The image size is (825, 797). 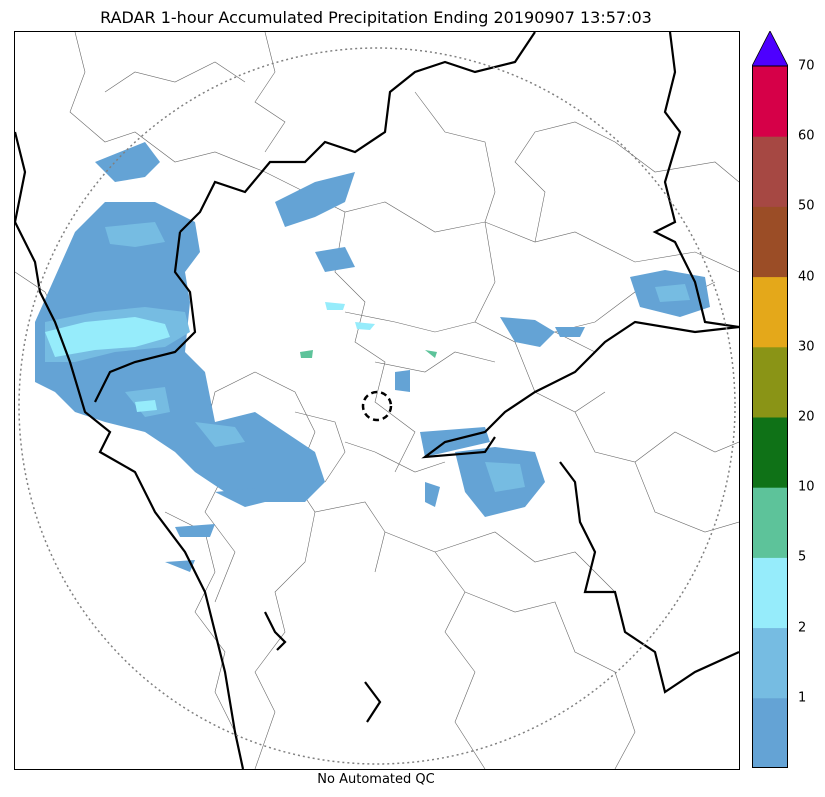 I want to click on precipitation-heavy, so click(x=210, y=357).